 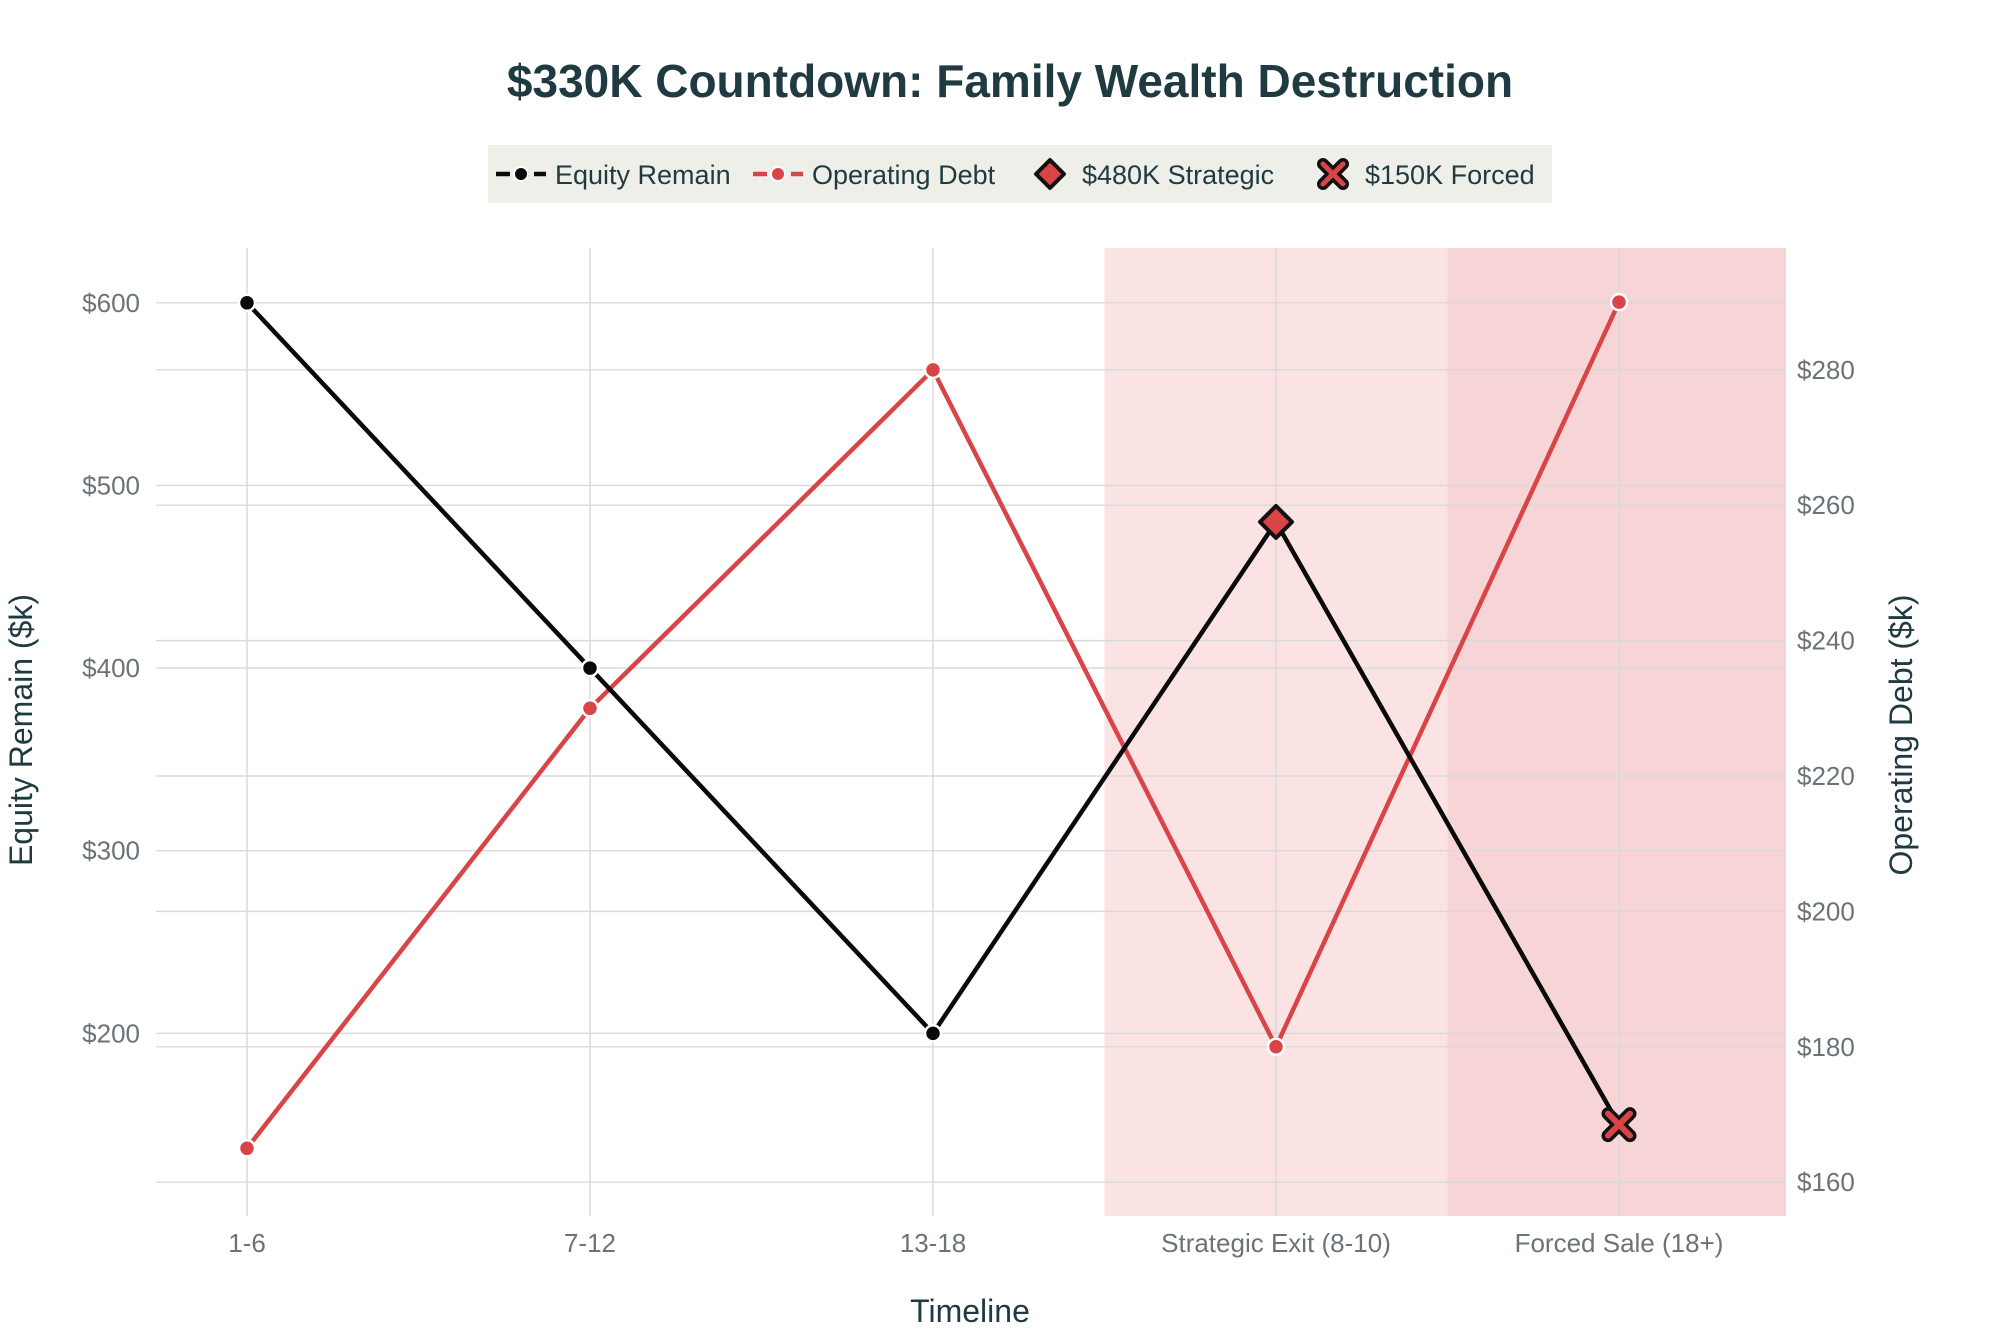 I want to click on legend-background, so click(x=1020, y=174).